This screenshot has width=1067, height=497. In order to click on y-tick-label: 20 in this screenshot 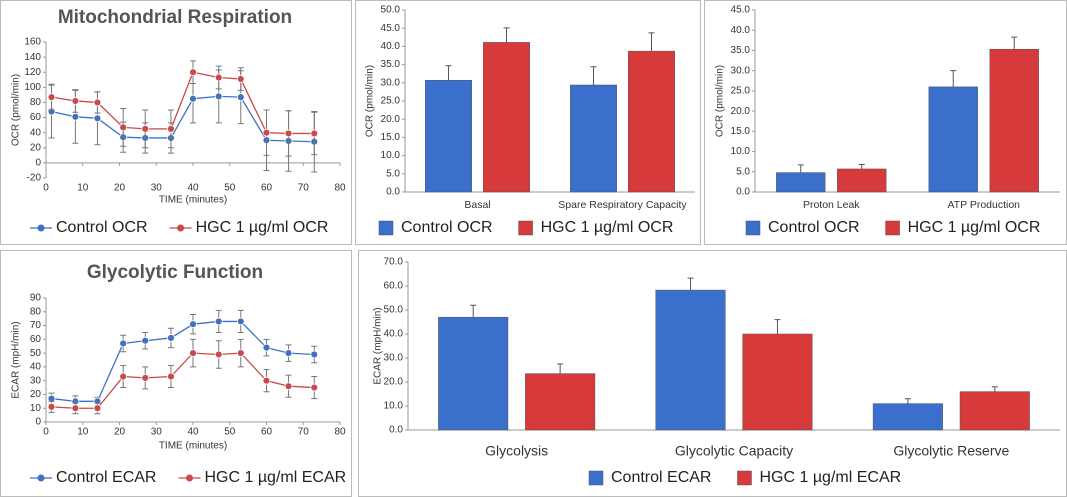, I will do `click(36, 147)`.